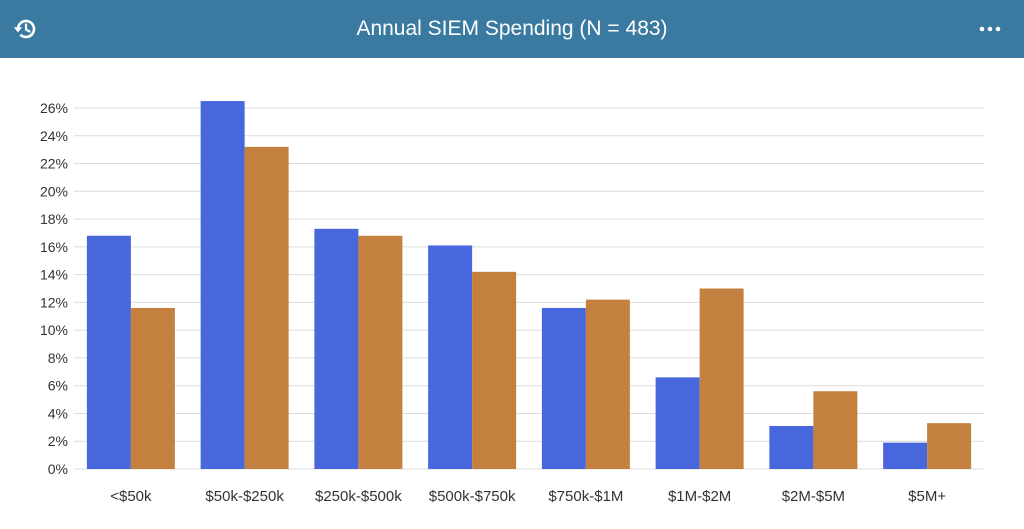 Image resolution: width=1024 pixels, height=529 pixels. Describe the element at coordinates (58, 413) in the screenshot. I see `y-tick-label: 4%` at that location.